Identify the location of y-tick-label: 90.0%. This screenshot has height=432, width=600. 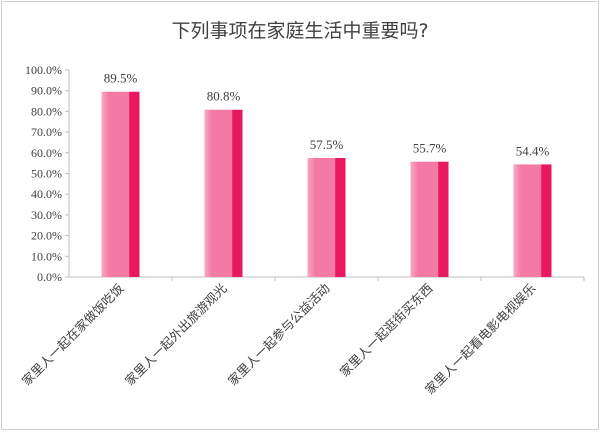
(46, 91).